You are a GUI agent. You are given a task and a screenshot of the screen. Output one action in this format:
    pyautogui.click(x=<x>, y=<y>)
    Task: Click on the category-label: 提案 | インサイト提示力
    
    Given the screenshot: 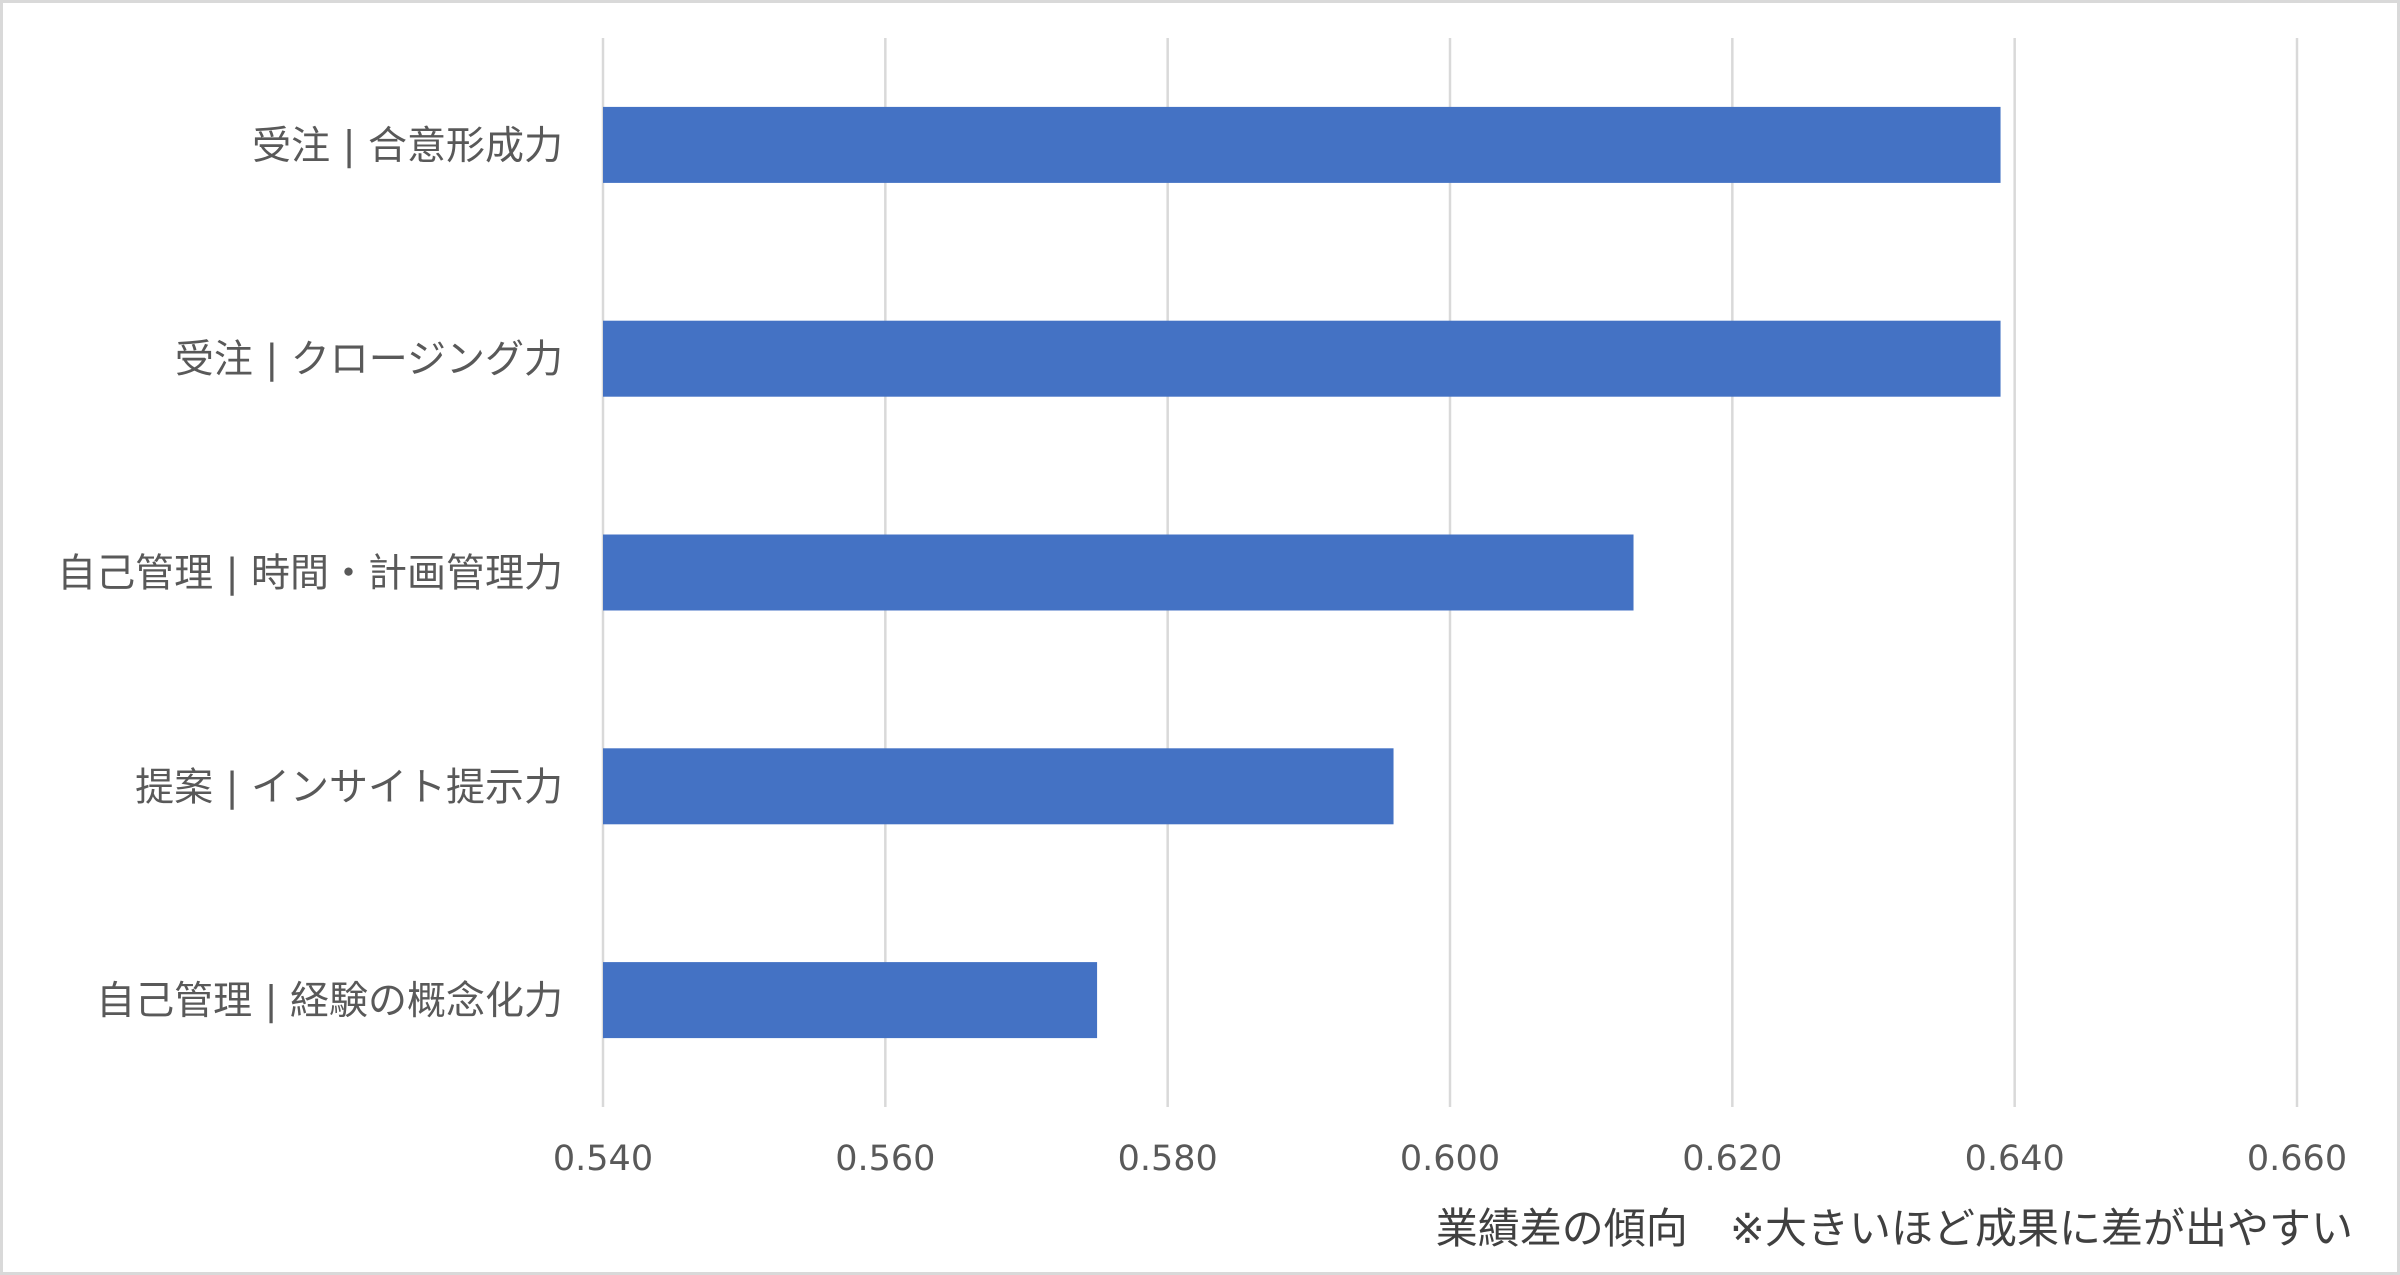 What is the action you would take?
    pyautogui.click(x=349, y=787)
    